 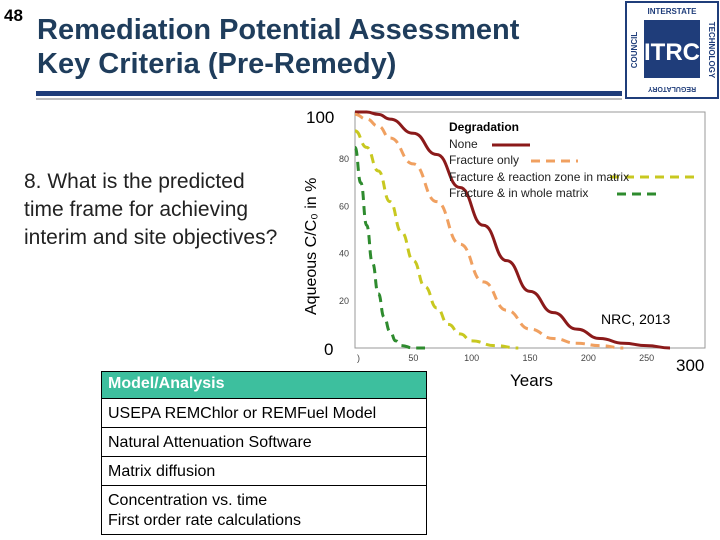 I want to click on legend-swatches, so click(x=595, y=169).